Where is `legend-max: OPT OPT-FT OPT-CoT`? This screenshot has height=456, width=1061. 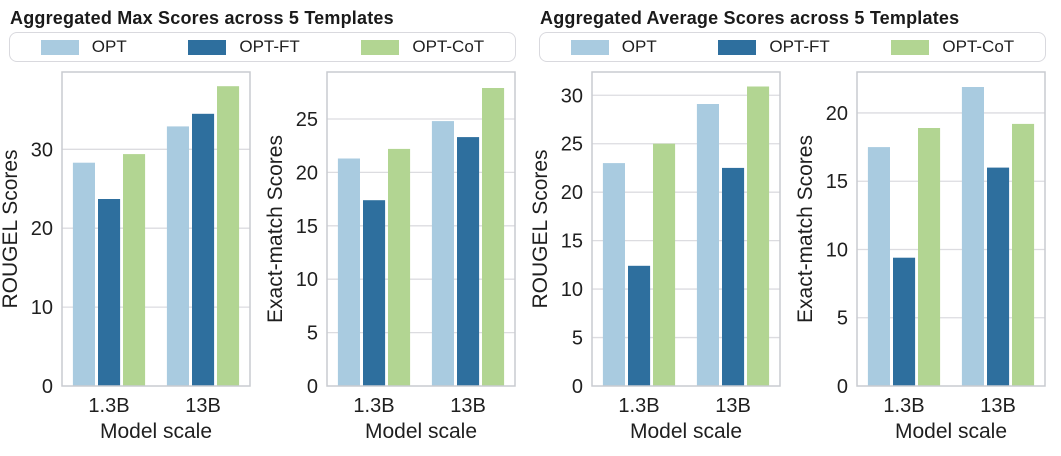
legend-max: OPT OPT-FT OPT-CoT is located at coordinates (262, 47).